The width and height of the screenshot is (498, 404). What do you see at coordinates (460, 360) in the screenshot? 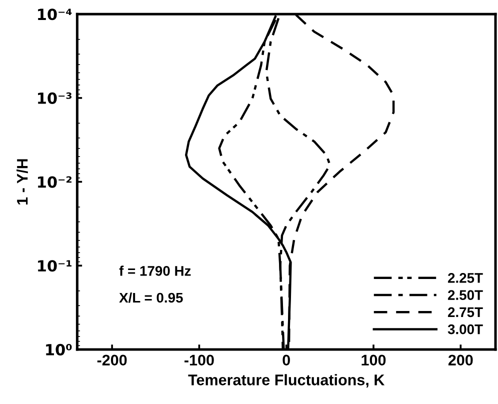
I see `x-tick-label: 200` at bounding box center [460, 360].